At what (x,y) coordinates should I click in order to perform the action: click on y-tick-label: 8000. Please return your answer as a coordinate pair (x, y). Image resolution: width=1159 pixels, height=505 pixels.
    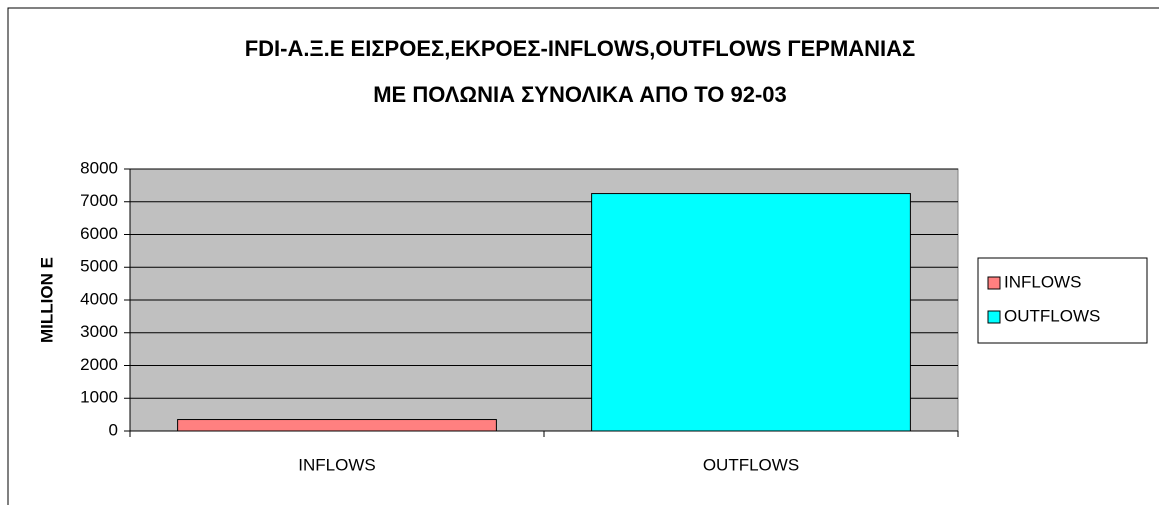
    Looking at the image, I should click on (99, 167).